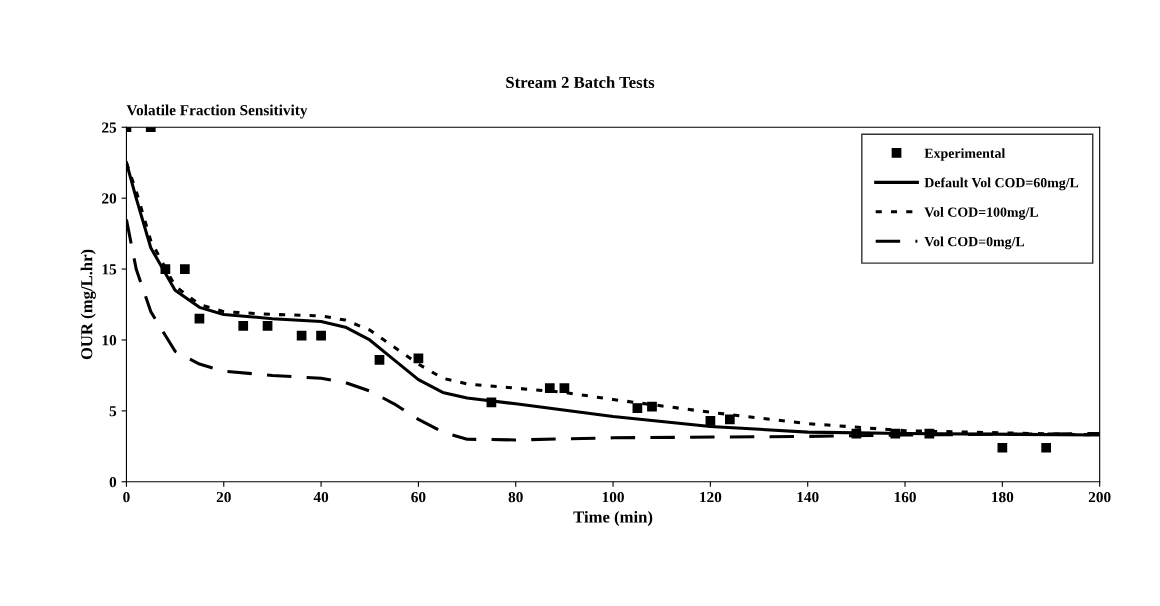 The image size is (1160, 606). I want to click on x-tick-label: 180, so click(1003, 497).